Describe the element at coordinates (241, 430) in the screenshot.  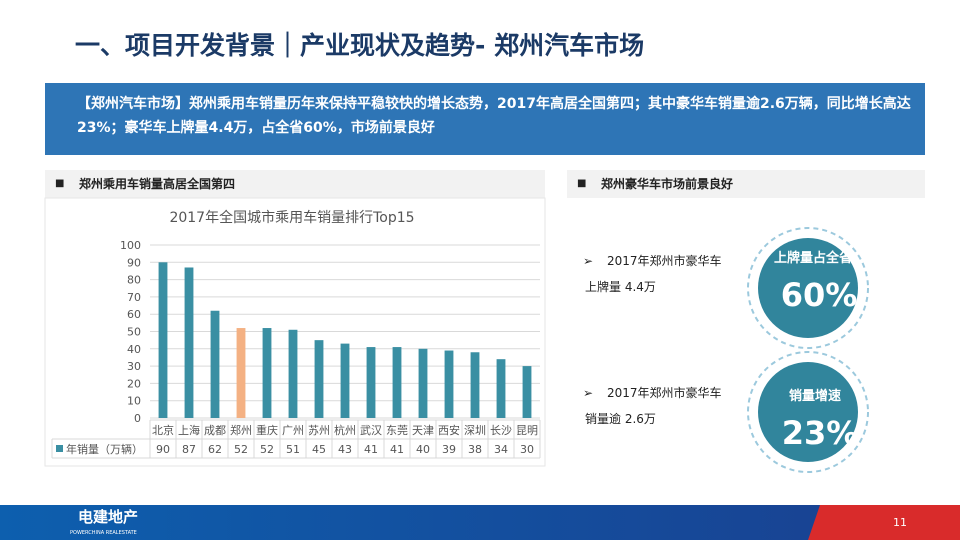
I see `x-tick-label: 郑州` at that location.